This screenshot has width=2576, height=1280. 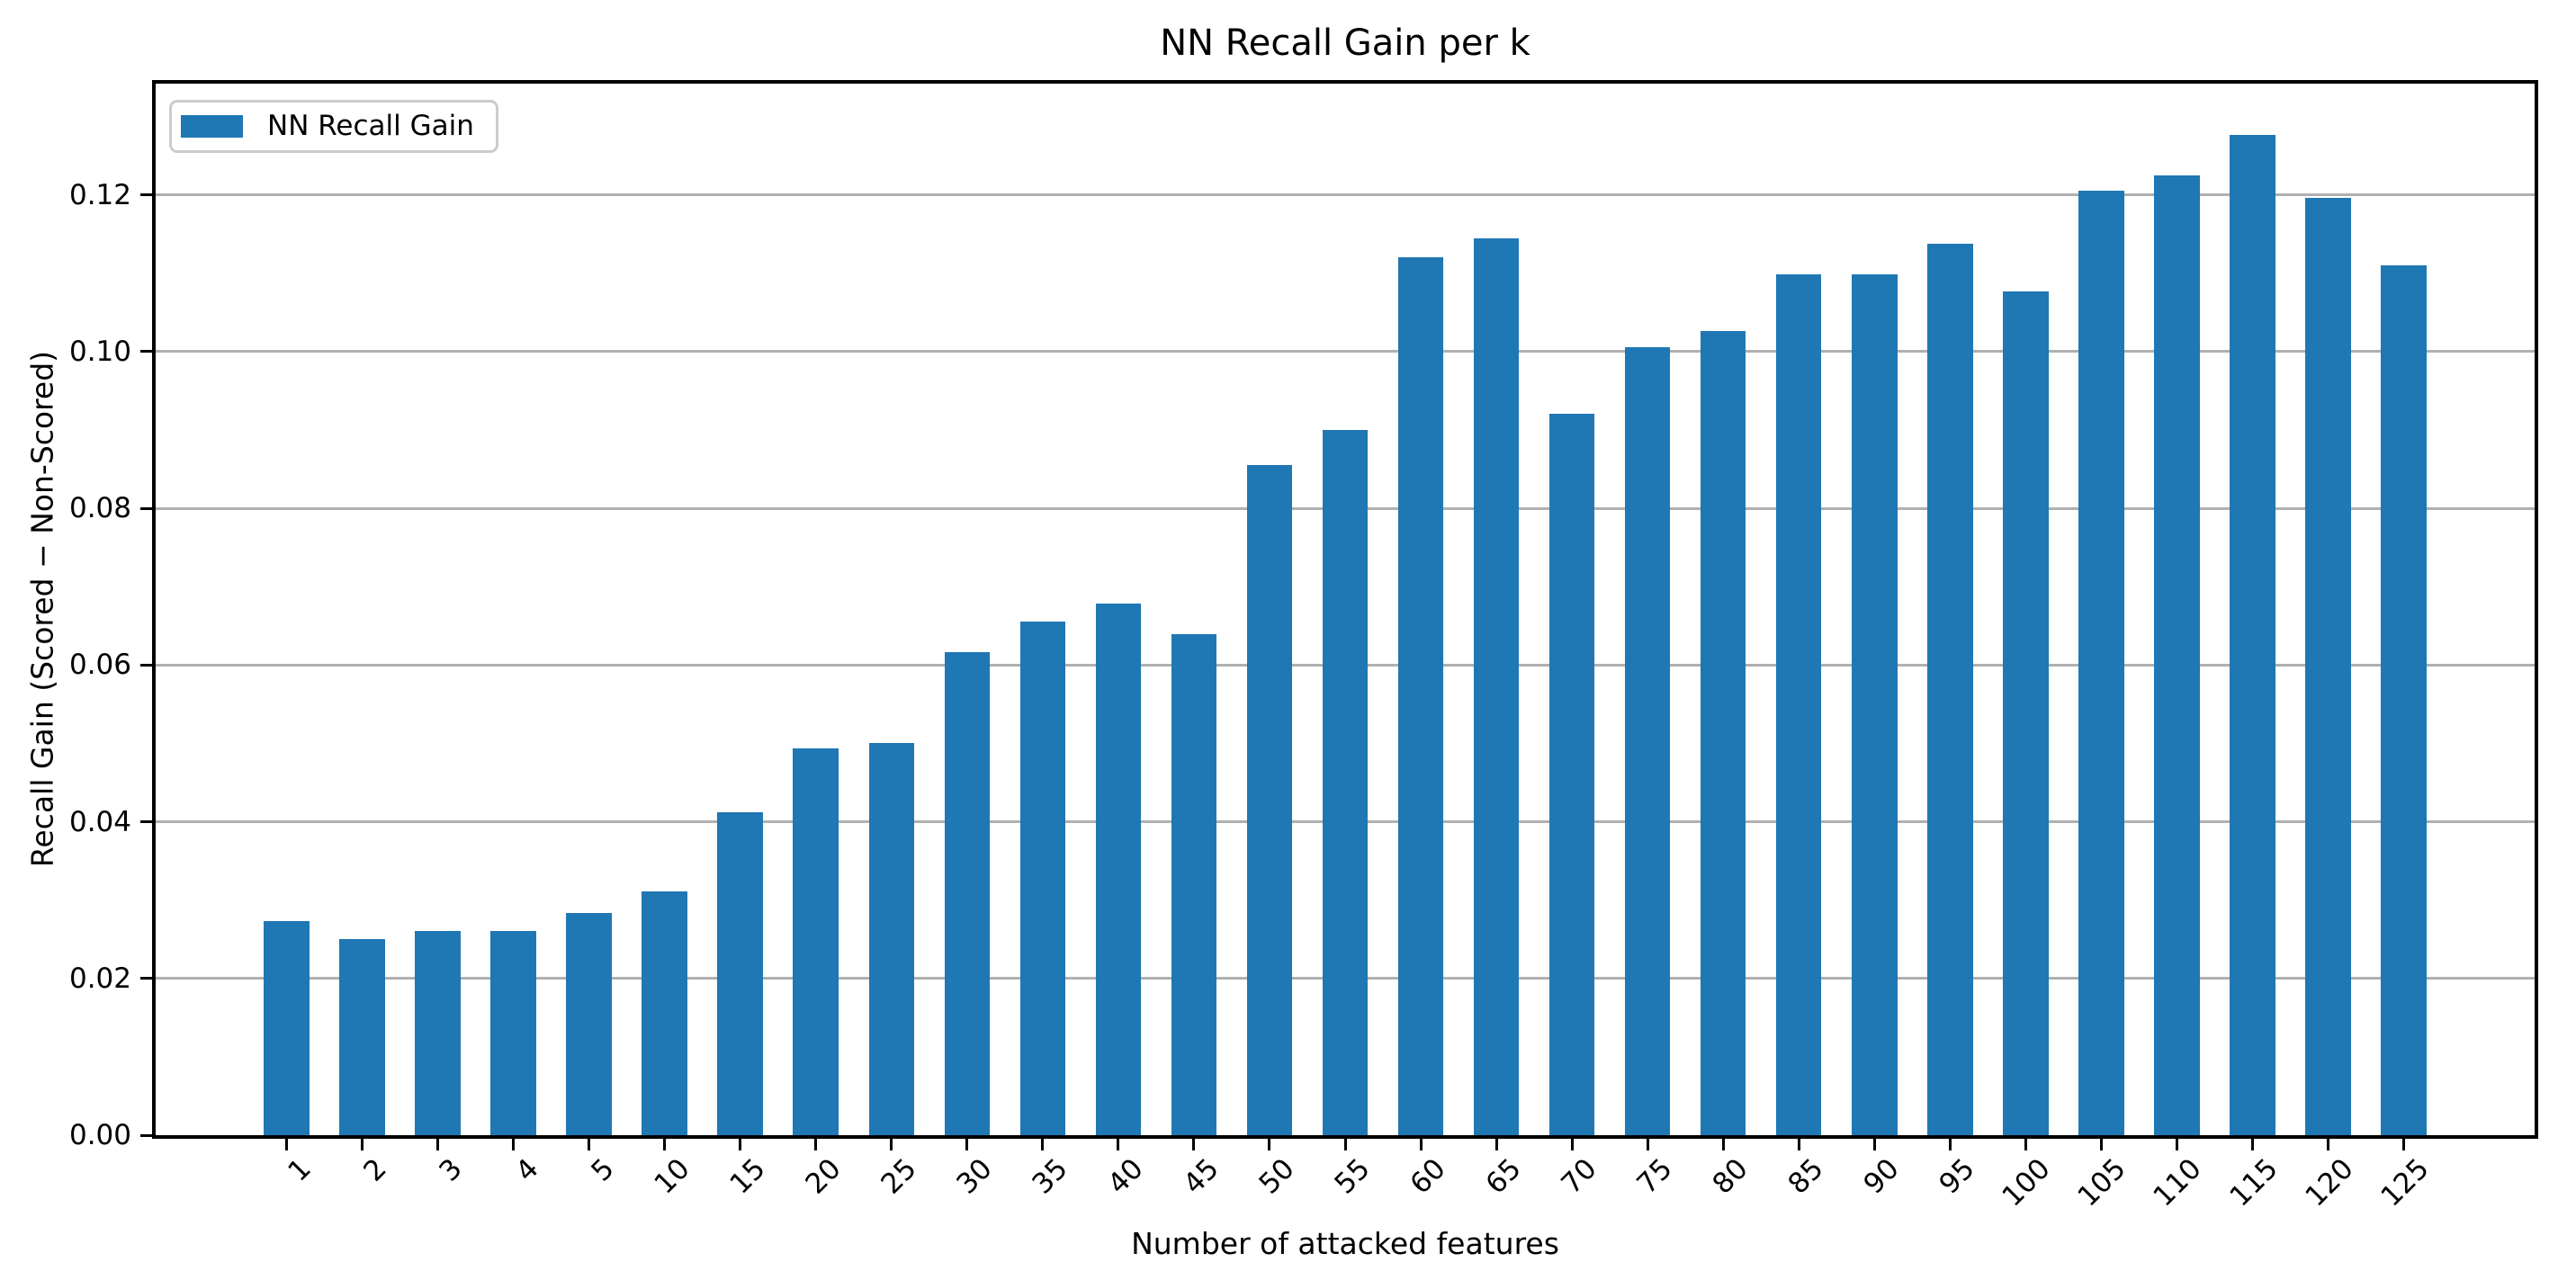 I want to click on y-tick-label: 0.10, so click(x=100, y=351).